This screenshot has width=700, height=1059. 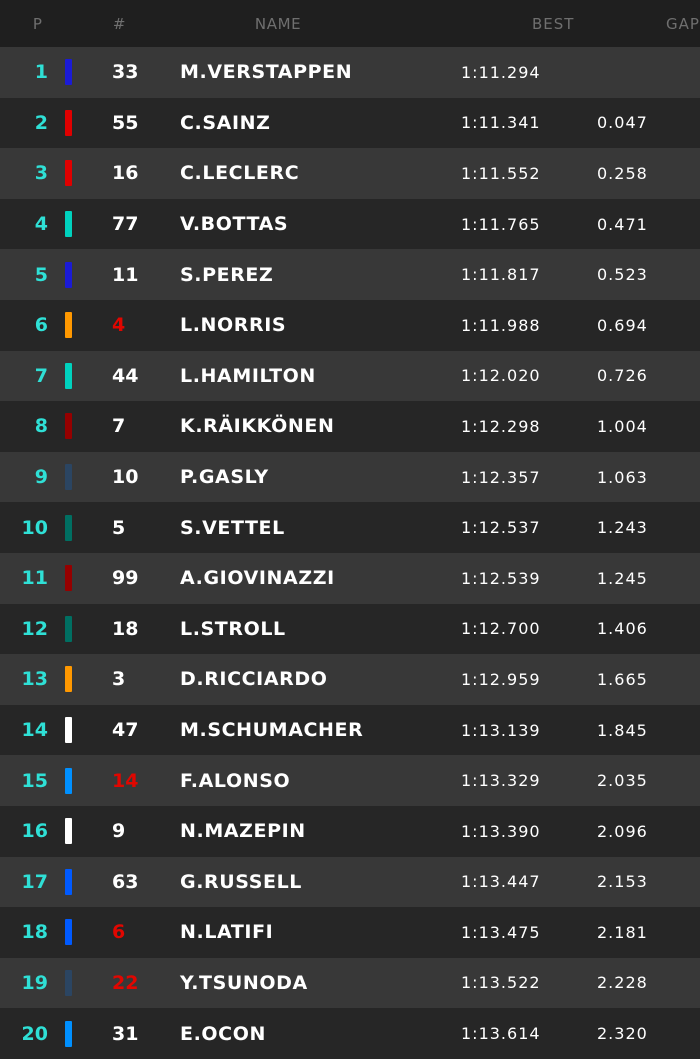 I want to click on gap: 2.035, so click(x=622, y=781).